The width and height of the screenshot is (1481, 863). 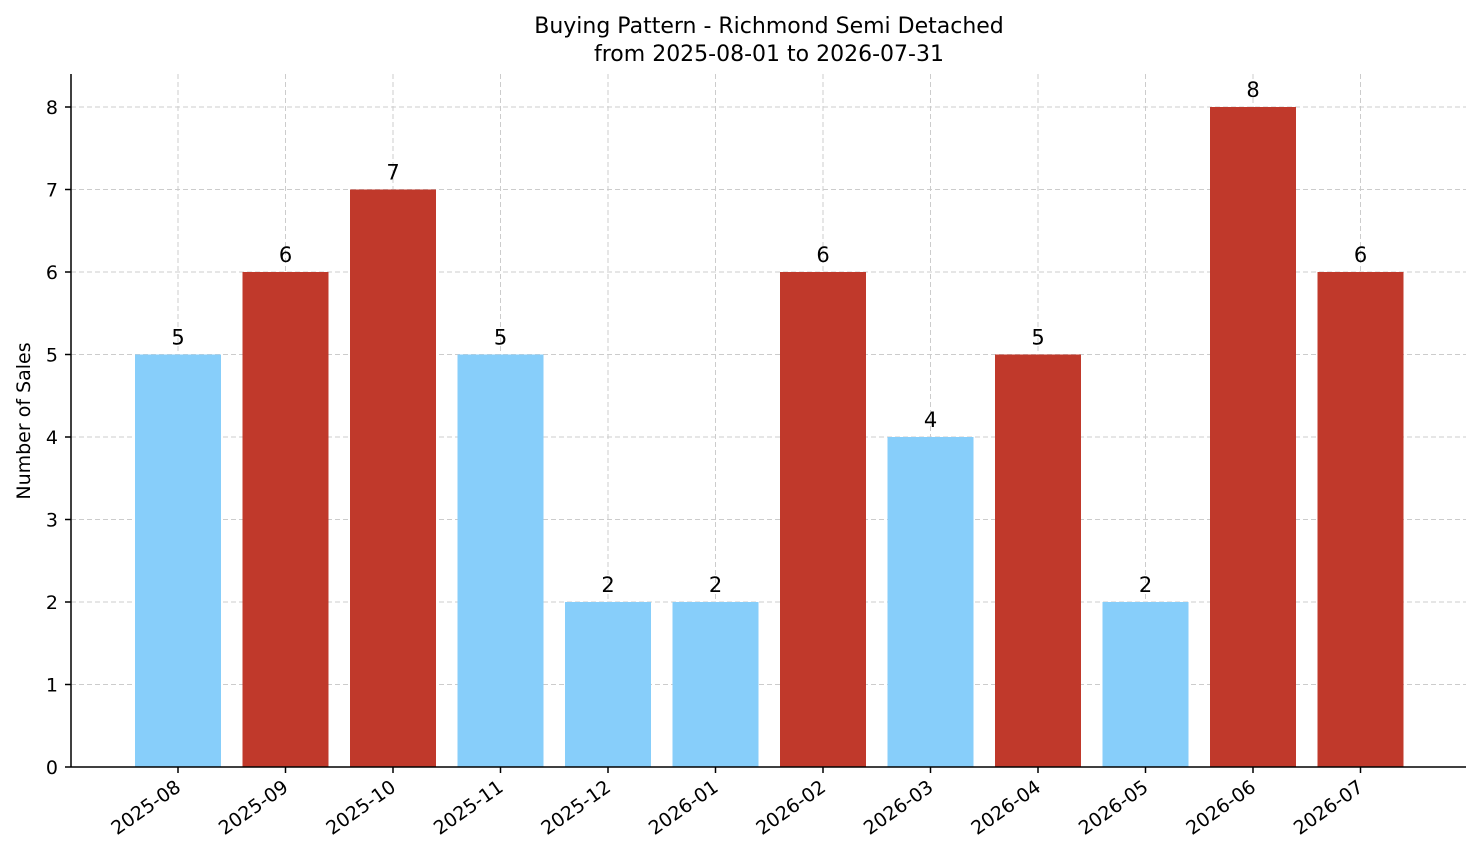 I want to click on x-tick-label: 2026-04, so click(x=1006, y=808).